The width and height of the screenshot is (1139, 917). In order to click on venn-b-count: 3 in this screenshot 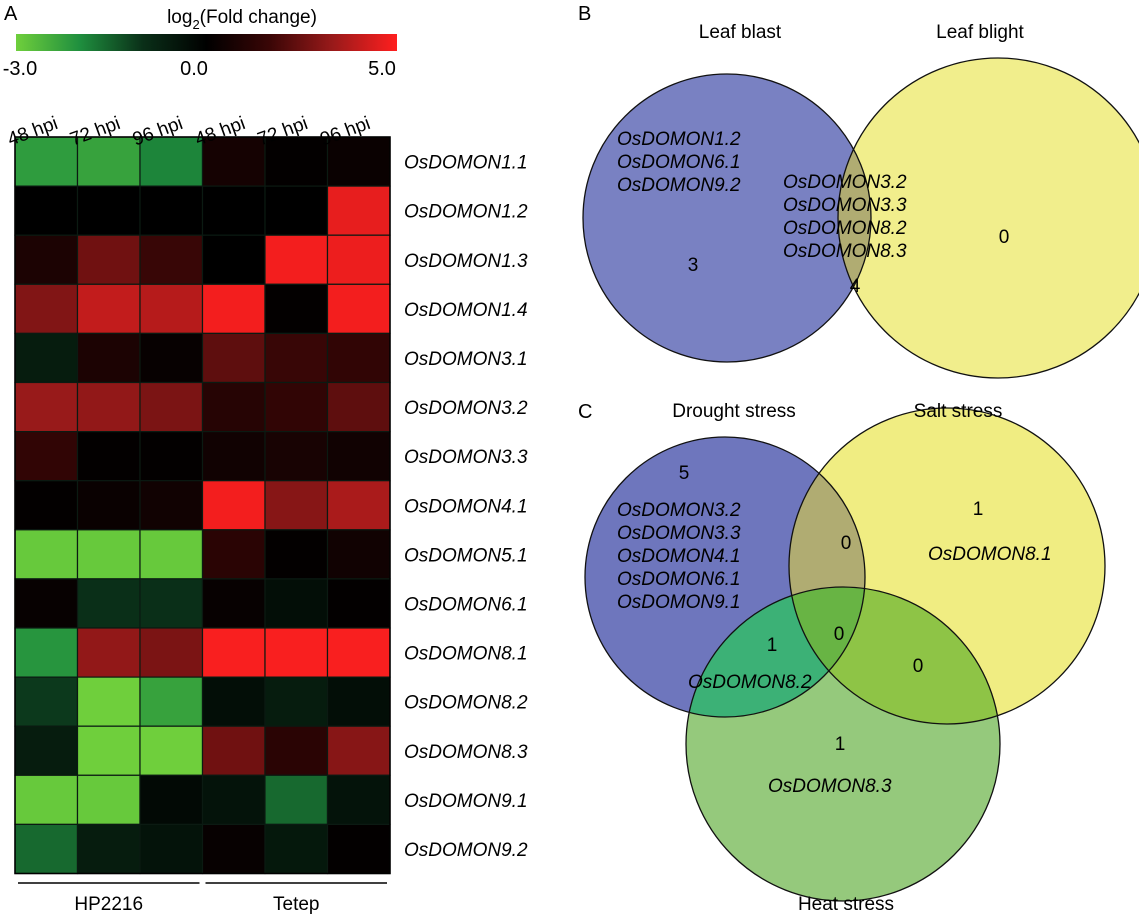, I will do `click(693, 265)`.